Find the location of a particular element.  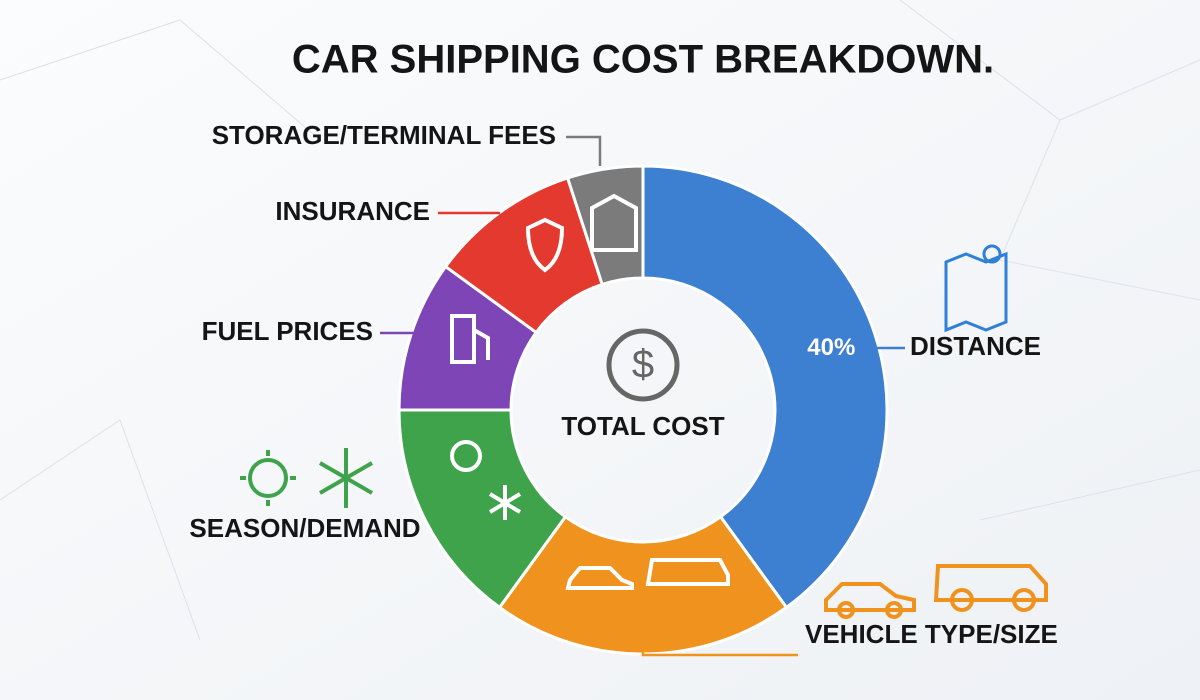

total-cost-icon: $ is located at coordinates (643, 365).